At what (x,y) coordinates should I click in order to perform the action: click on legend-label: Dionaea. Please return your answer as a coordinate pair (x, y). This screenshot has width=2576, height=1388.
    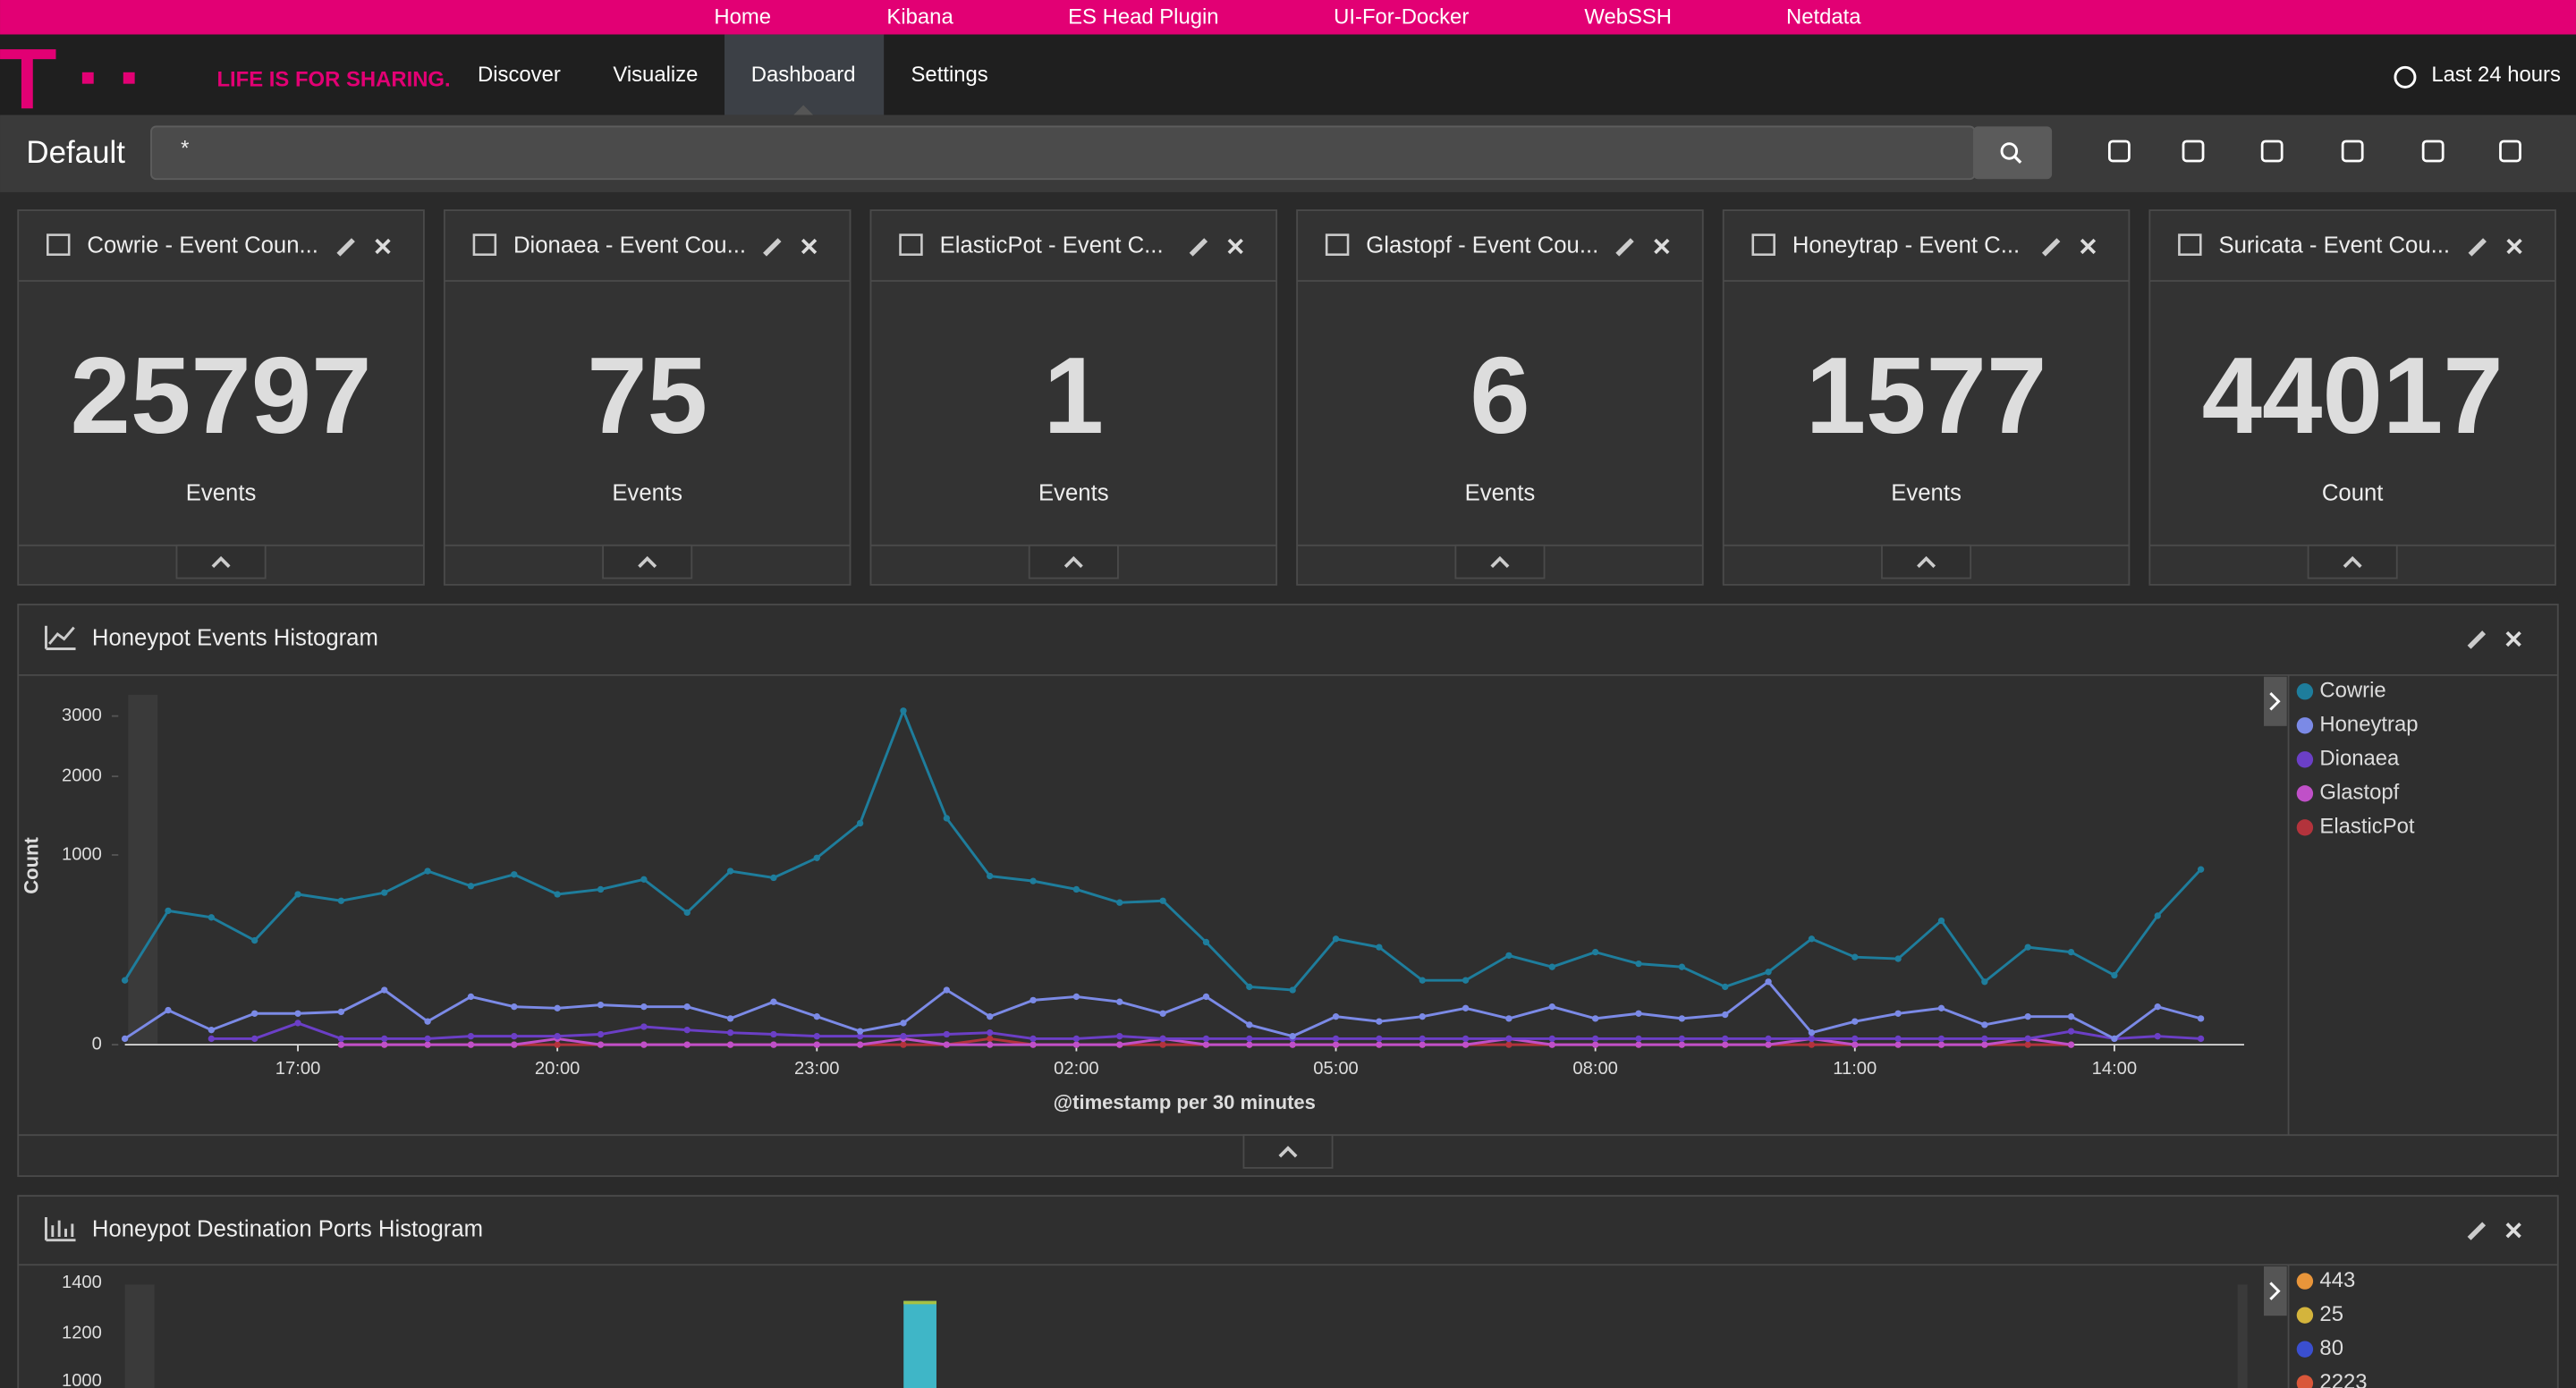
    Looking at the image, I should click on (2359, 759).